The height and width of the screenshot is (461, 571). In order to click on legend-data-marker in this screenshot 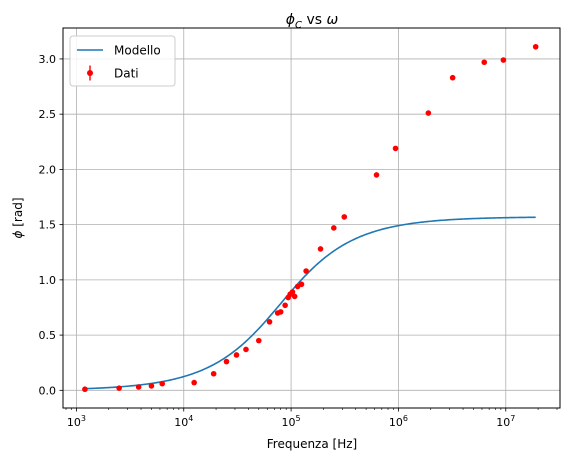, I will do `click(90, 73)`.